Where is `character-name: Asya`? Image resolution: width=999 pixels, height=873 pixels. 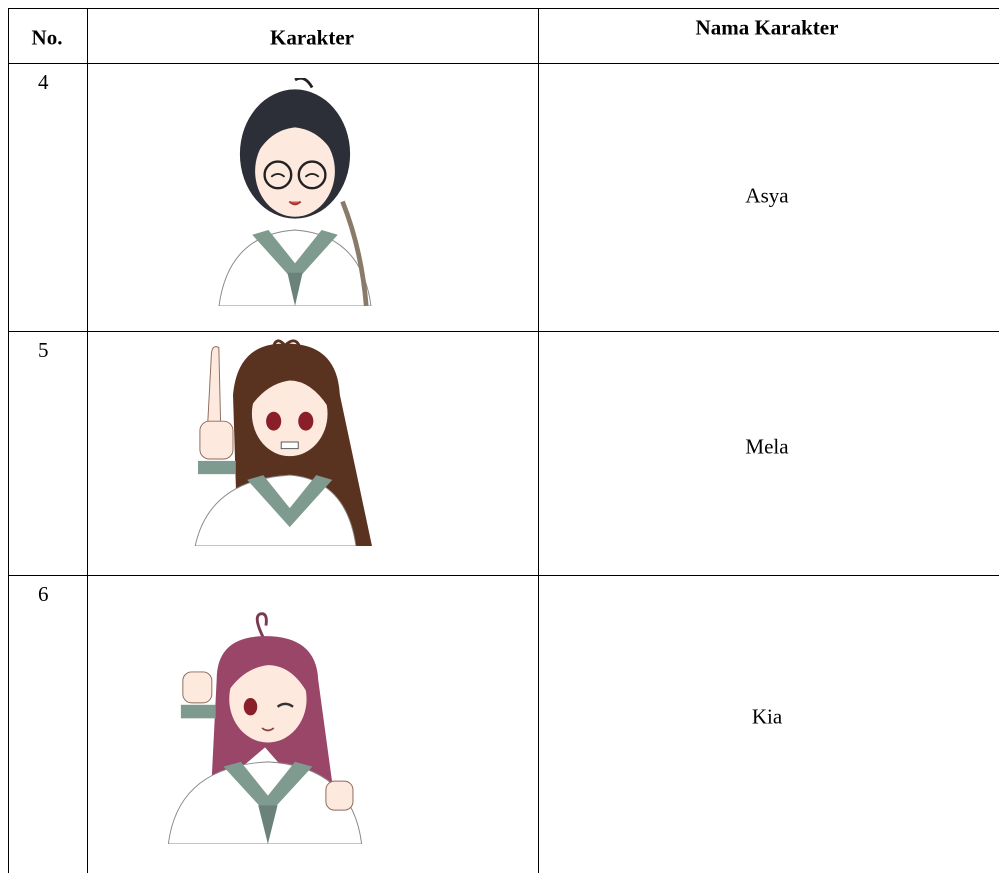
character-name: Asya is located at coordinates (767, 195).